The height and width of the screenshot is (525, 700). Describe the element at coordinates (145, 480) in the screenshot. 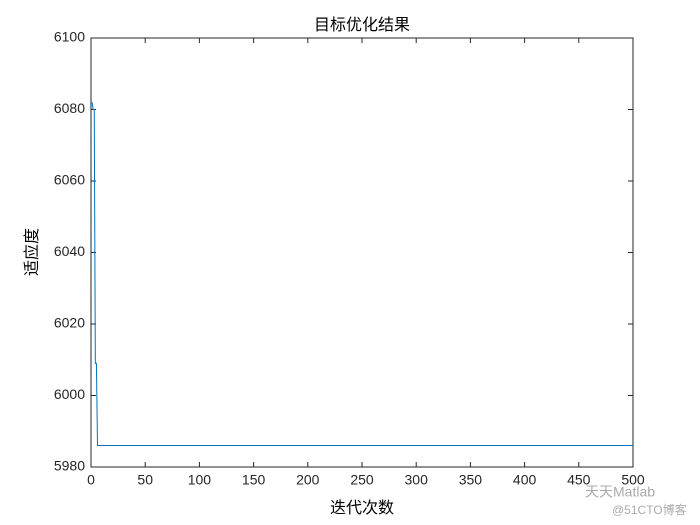

I see `x-tick-label: 50` at that location.